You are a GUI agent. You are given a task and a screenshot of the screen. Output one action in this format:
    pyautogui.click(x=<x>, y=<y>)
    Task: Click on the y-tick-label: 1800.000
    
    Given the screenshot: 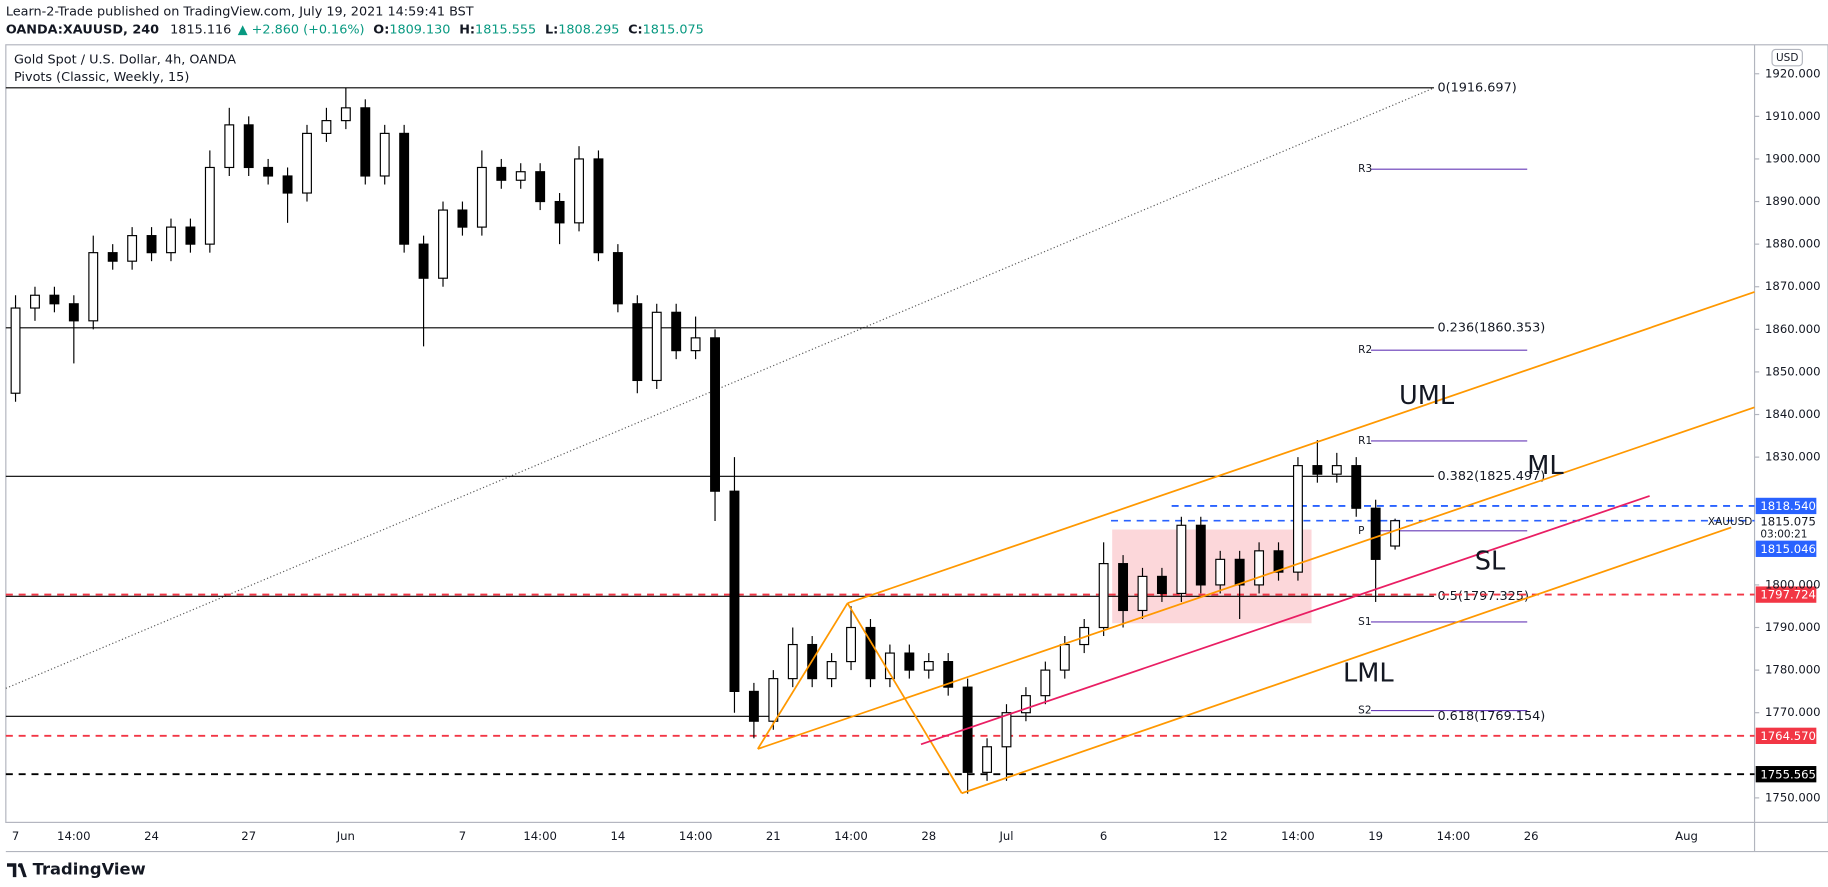 What is the action you would take?
    pyautogui.click(x=1793, y=584)
    